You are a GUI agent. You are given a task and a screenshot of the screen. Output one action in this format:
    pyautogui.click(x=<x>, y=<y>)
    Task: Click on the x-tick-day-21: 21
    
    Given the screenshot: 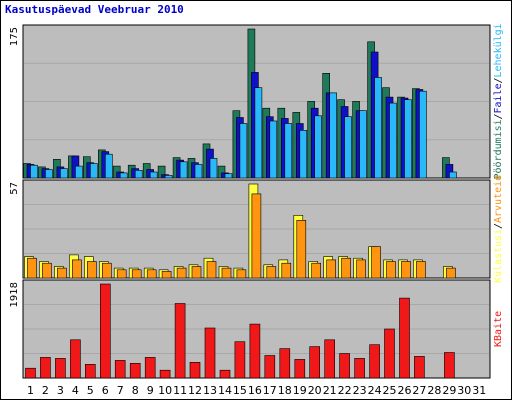 What is the action you would take?
    pyautogui.click(x=330, y=390)
    